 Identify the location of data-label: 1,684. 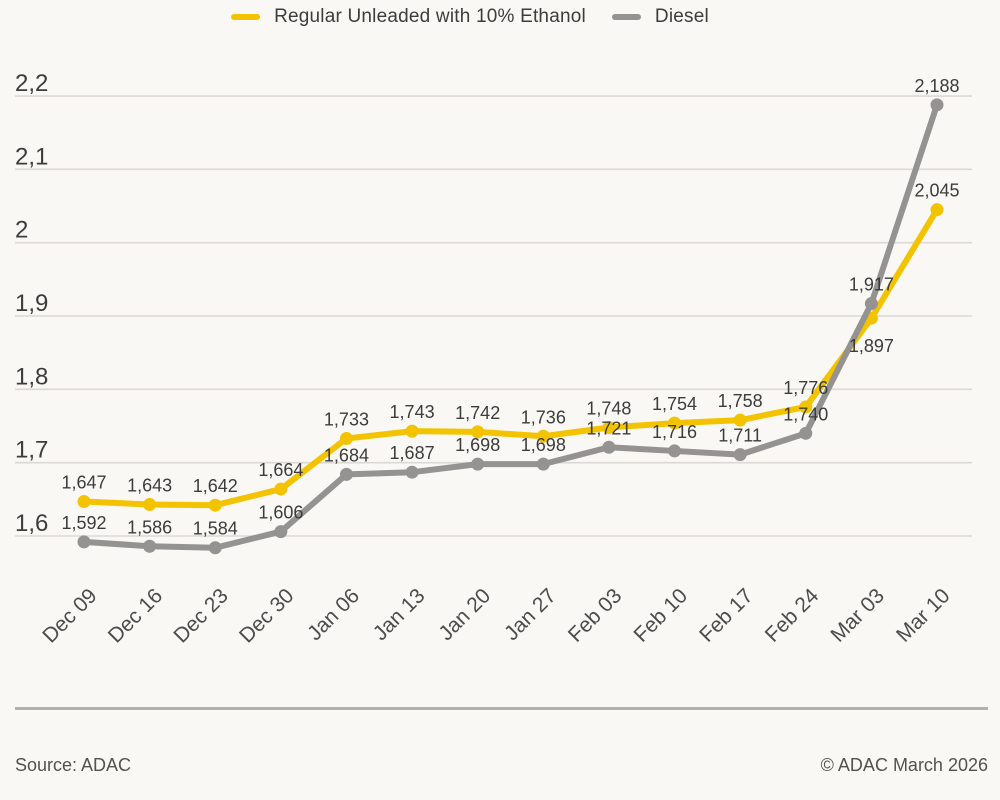
(346, 455).